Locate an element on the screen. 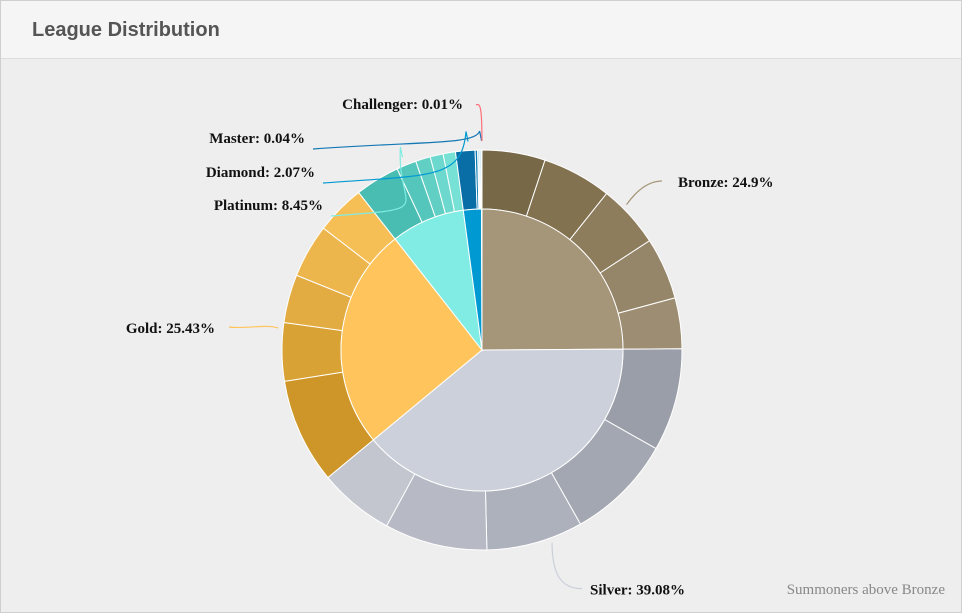  panel-header: League Distribution is located at coordinates (481, 30).